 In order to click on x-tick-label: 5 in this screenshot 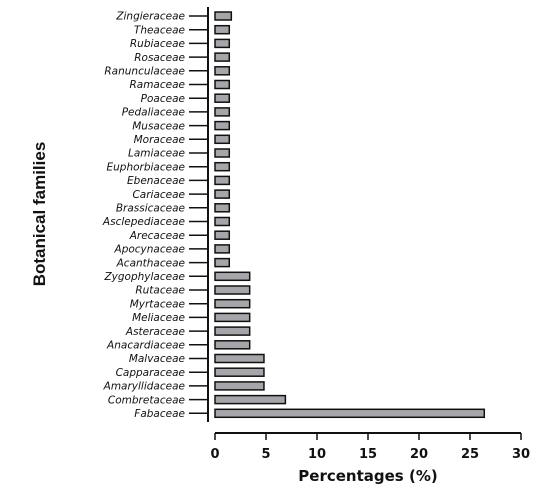, I will do `click(265, 454)`.